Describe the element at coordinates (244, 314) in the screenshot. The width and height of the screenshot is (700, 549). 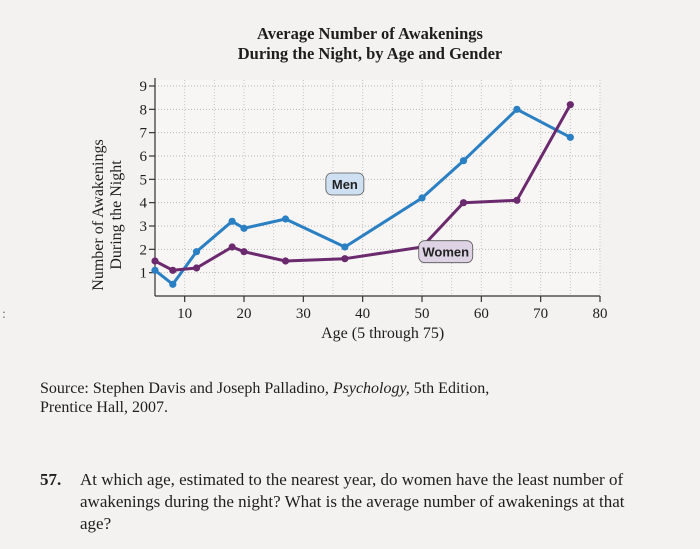
I see `x-tick-label: 20` at that location.